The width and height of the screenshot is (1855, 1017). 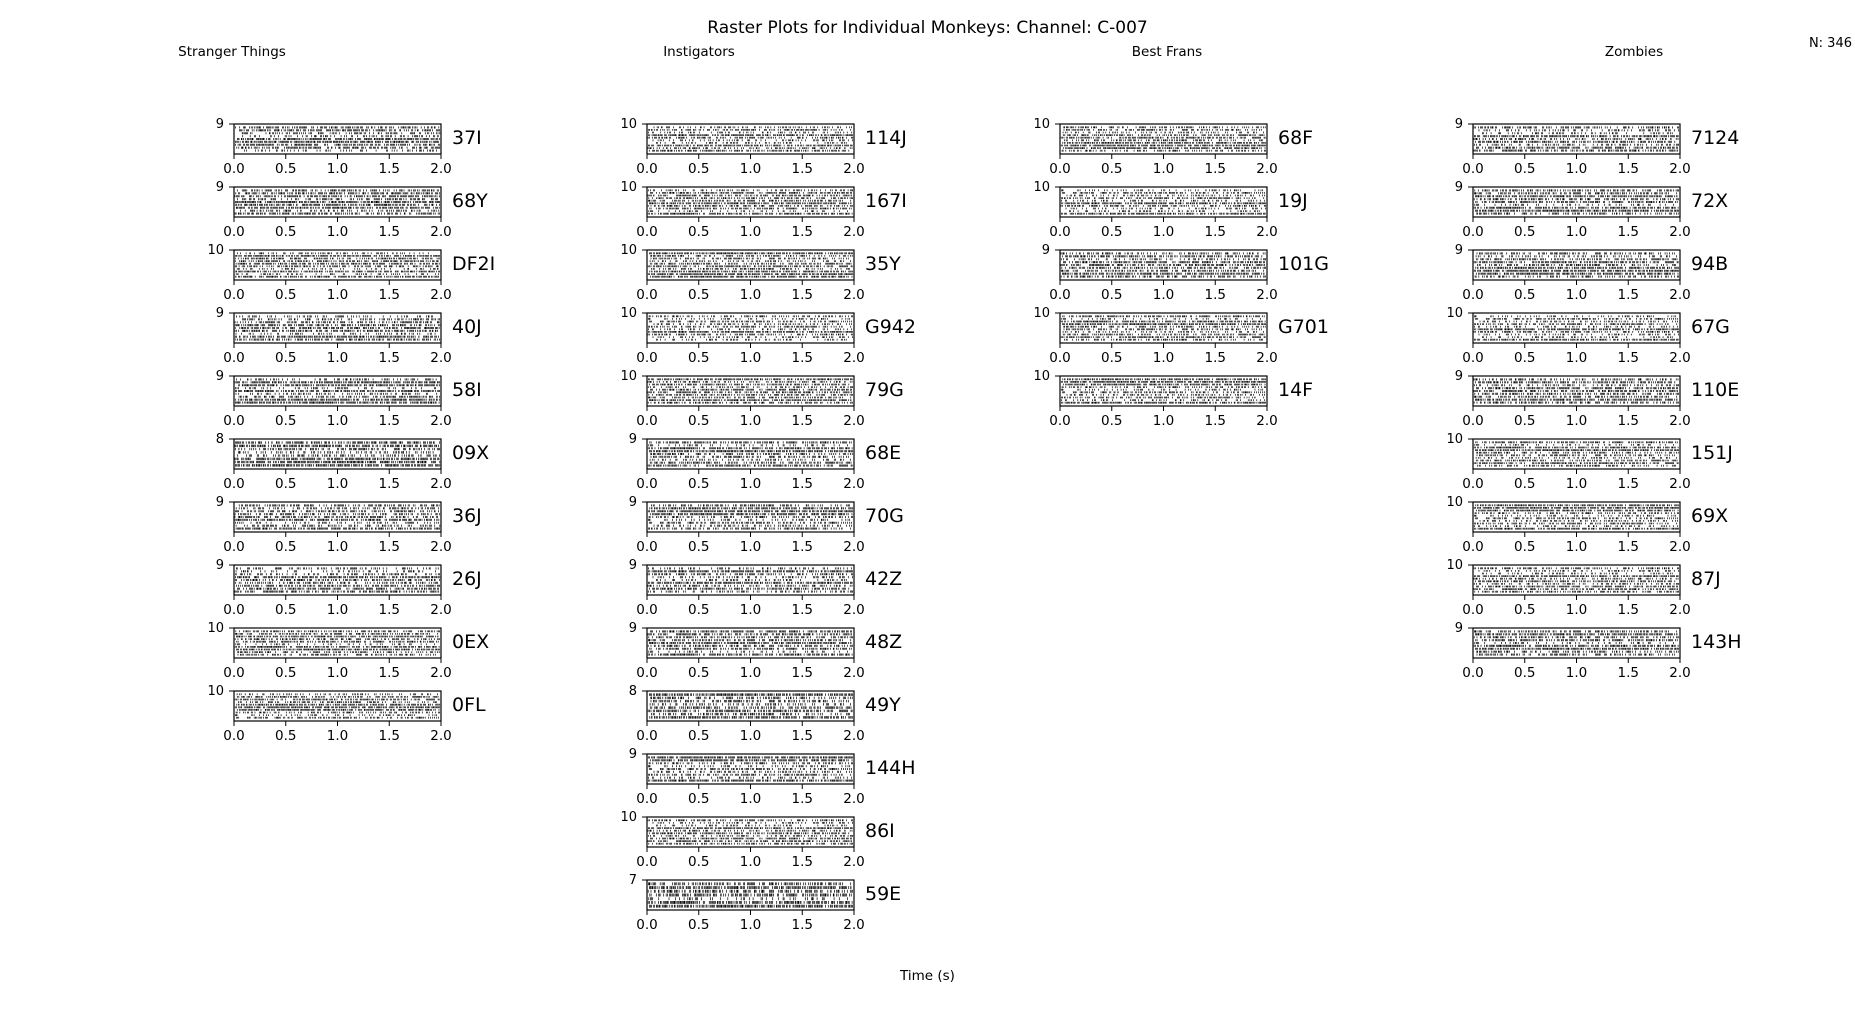 I want to click on monkey-label: 86I, so click(x=880, y=831).